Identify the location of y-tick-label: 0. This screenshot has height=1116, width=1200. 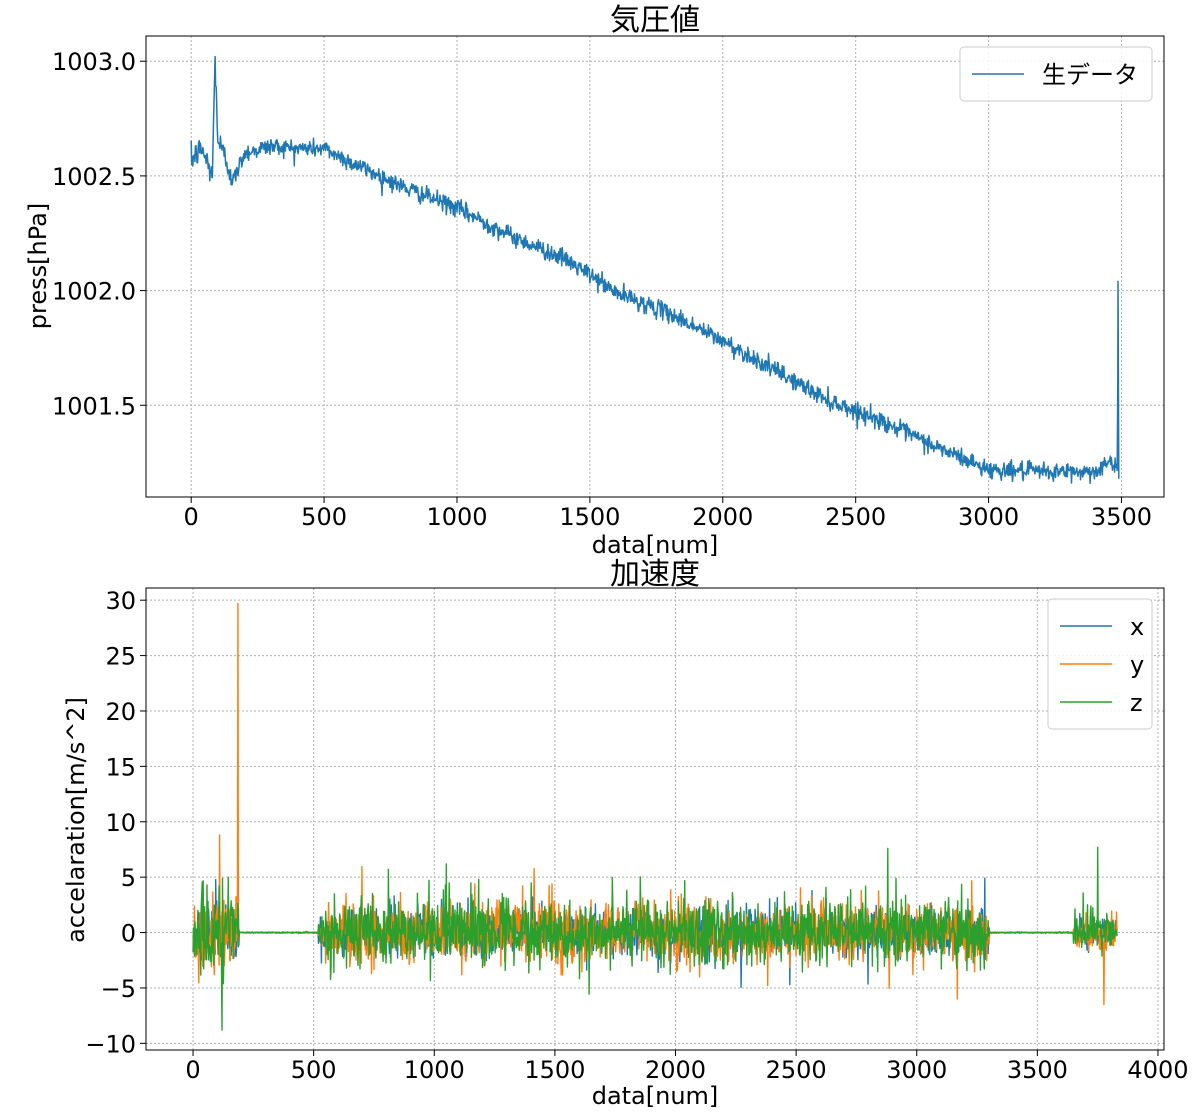
(128, 934).